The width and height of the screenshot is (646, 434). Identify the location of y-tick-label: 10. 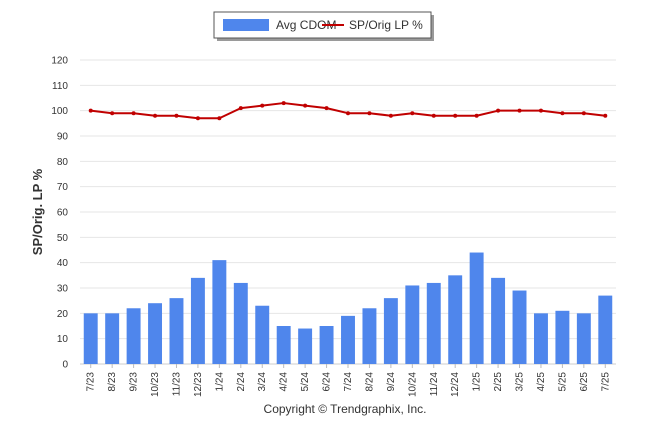
(63, 339).